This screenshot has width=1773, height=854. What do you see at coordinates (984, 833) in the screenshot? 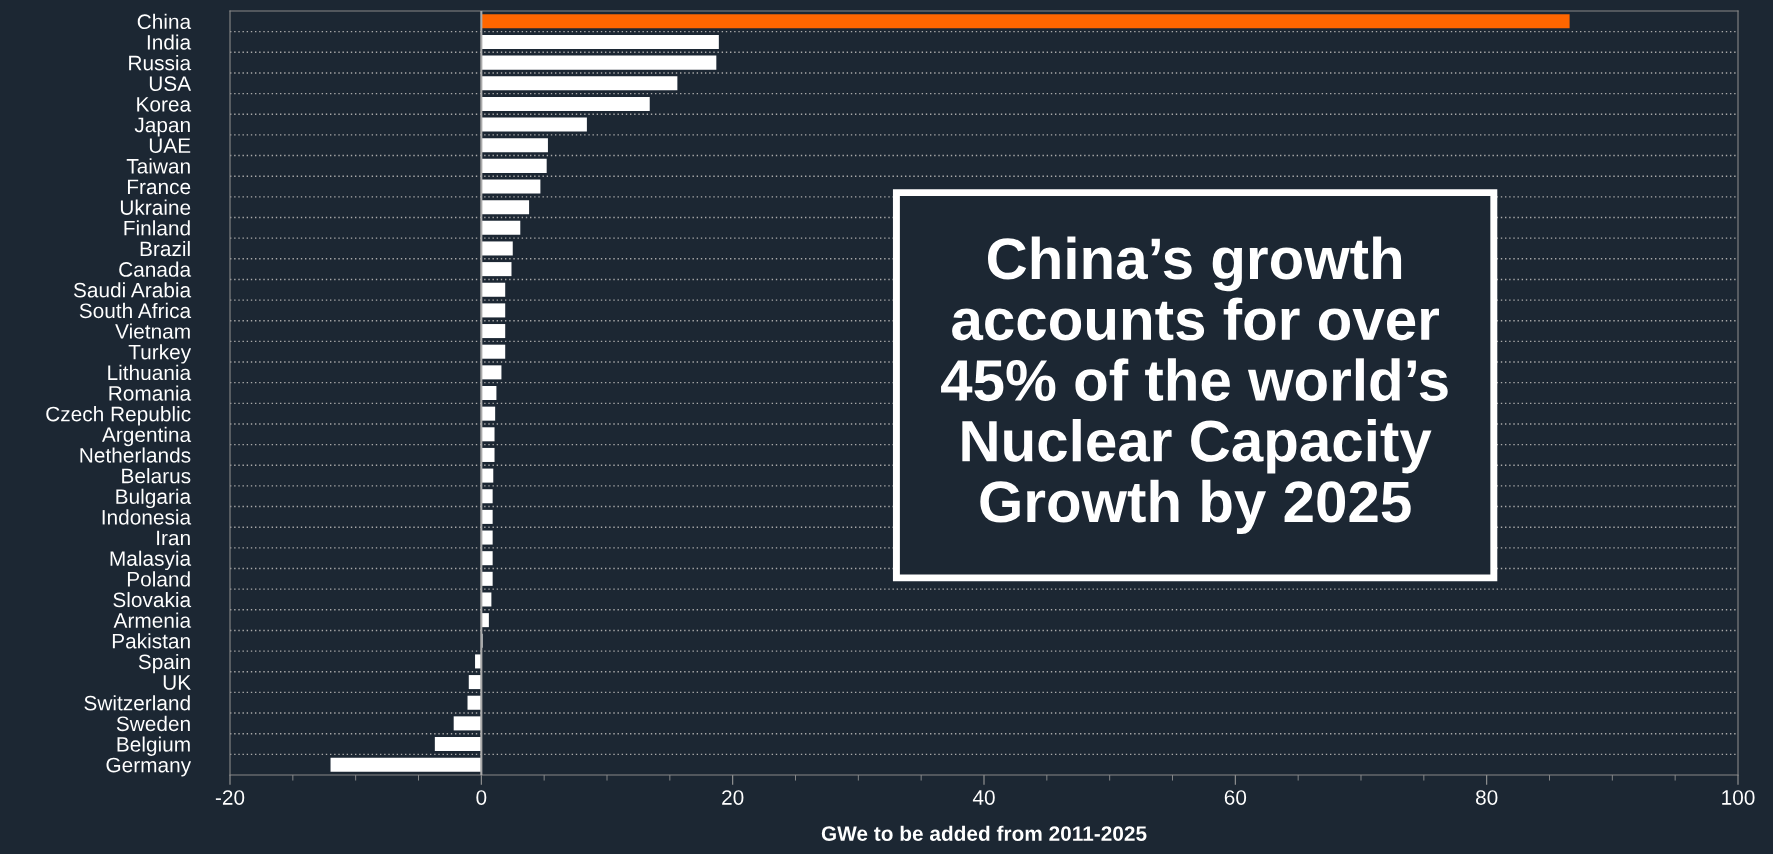
I see `x-axis-title: GWe to be added from 2011-2025` at bounding box center [984, 833].